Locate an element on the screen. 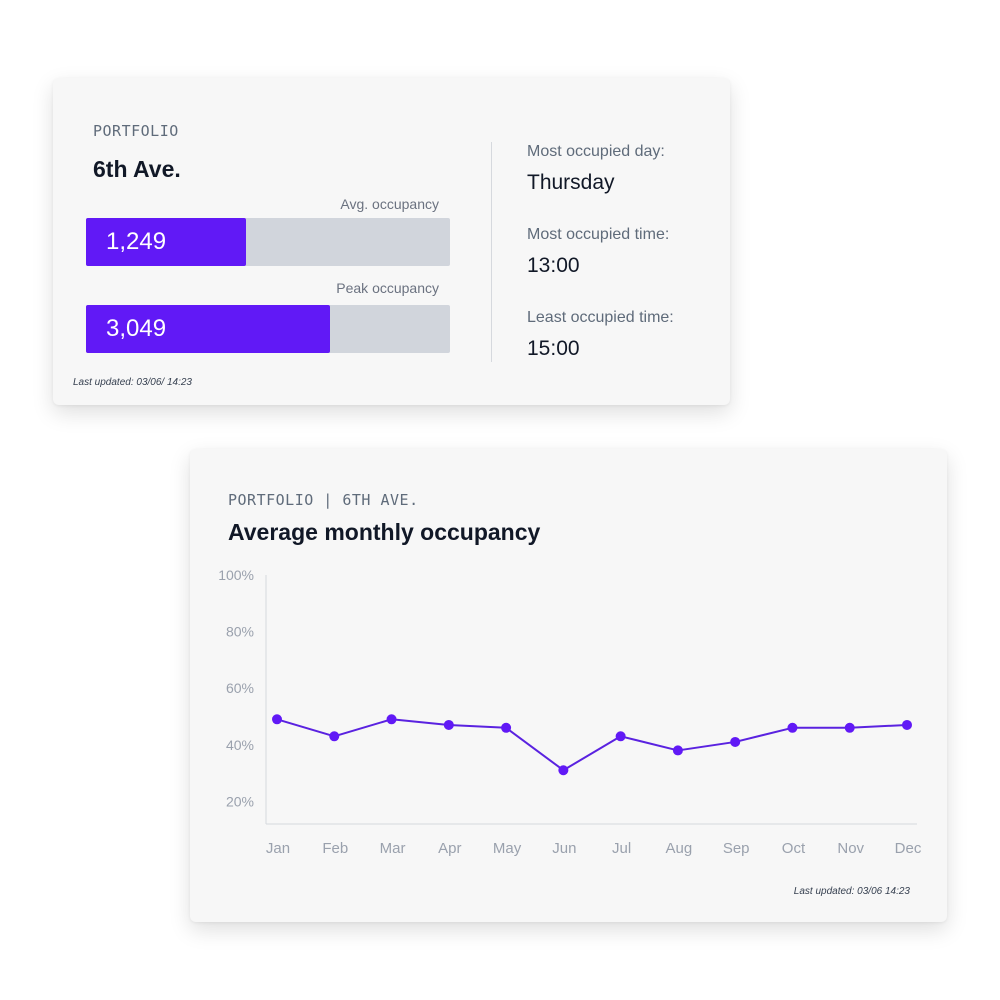  y-tick-label: 40% is located at coordinates (240, 745).